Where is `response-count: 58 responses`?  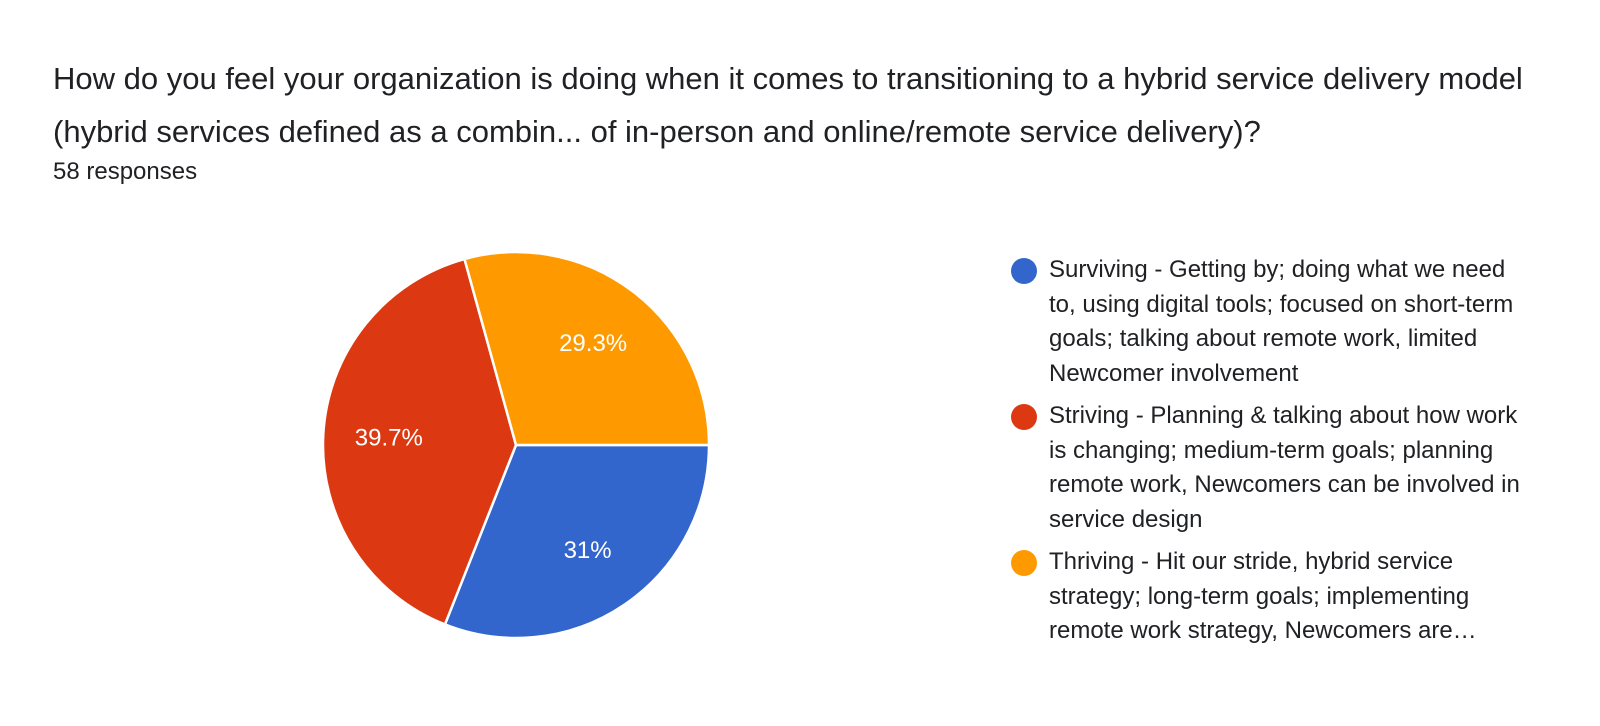
response-count: 58 responses is located at coordinates (125, 171).